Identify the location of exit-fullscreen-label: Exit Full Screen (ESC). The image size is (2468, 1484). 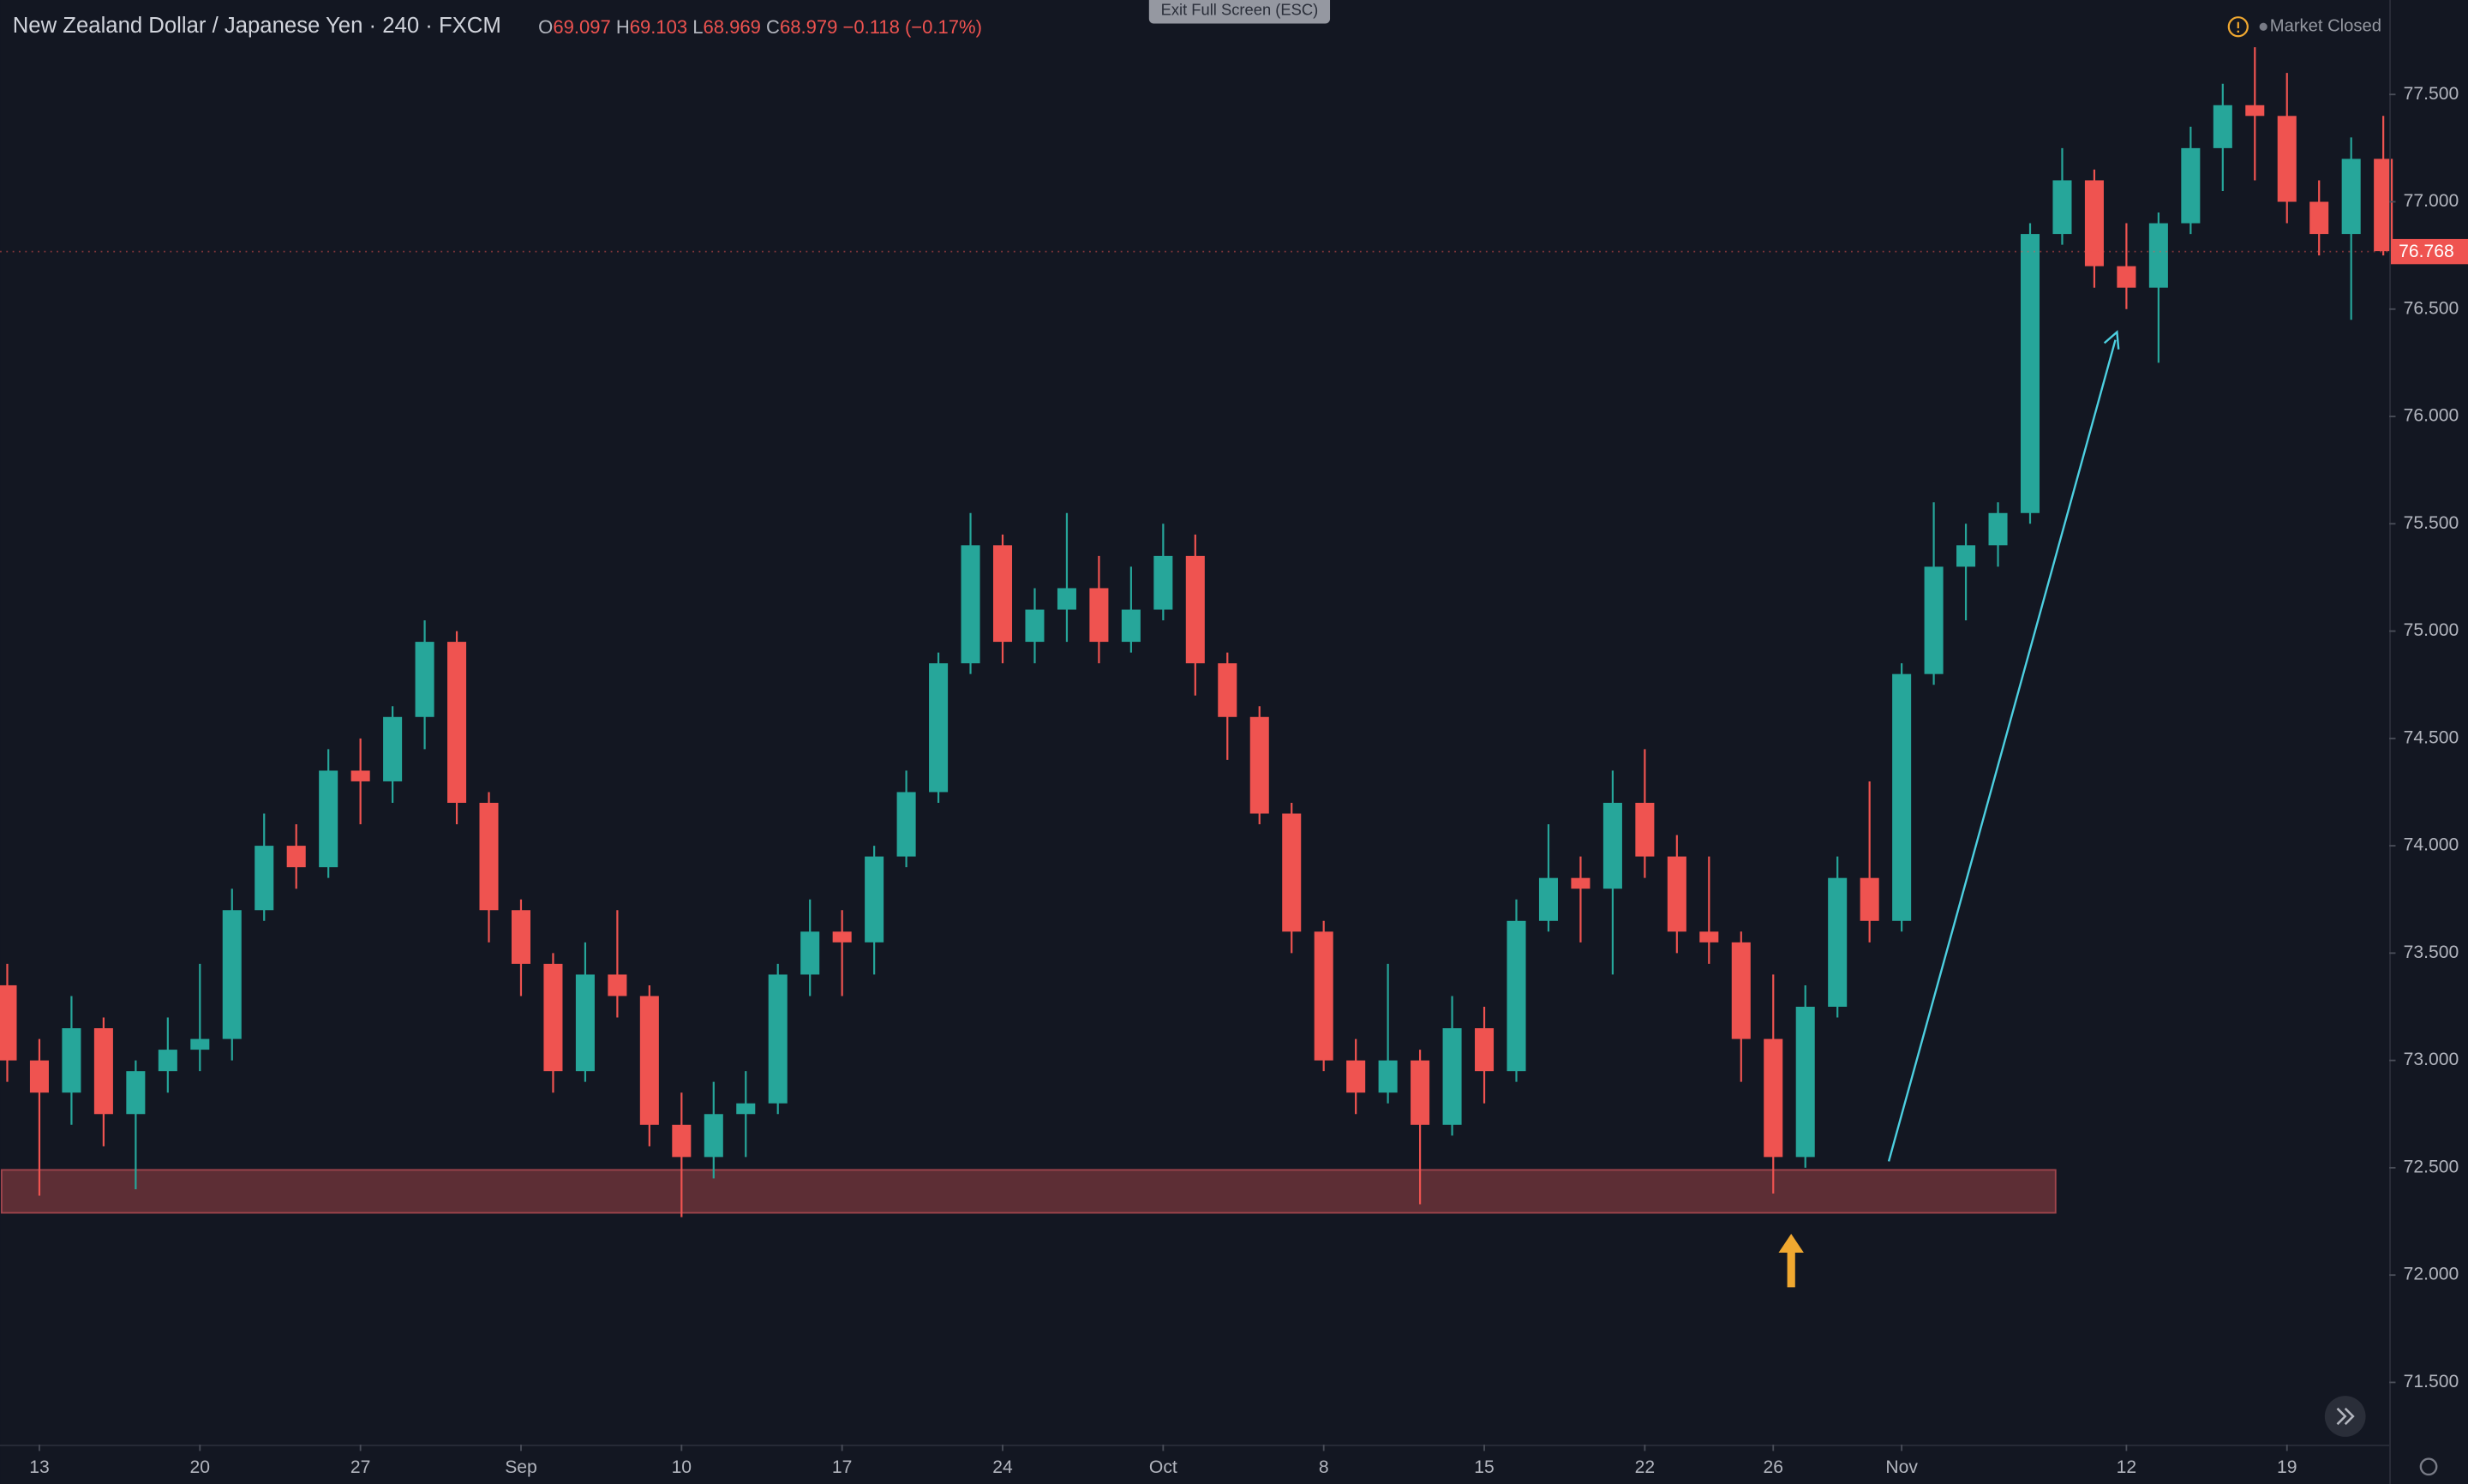
(1240, 10).